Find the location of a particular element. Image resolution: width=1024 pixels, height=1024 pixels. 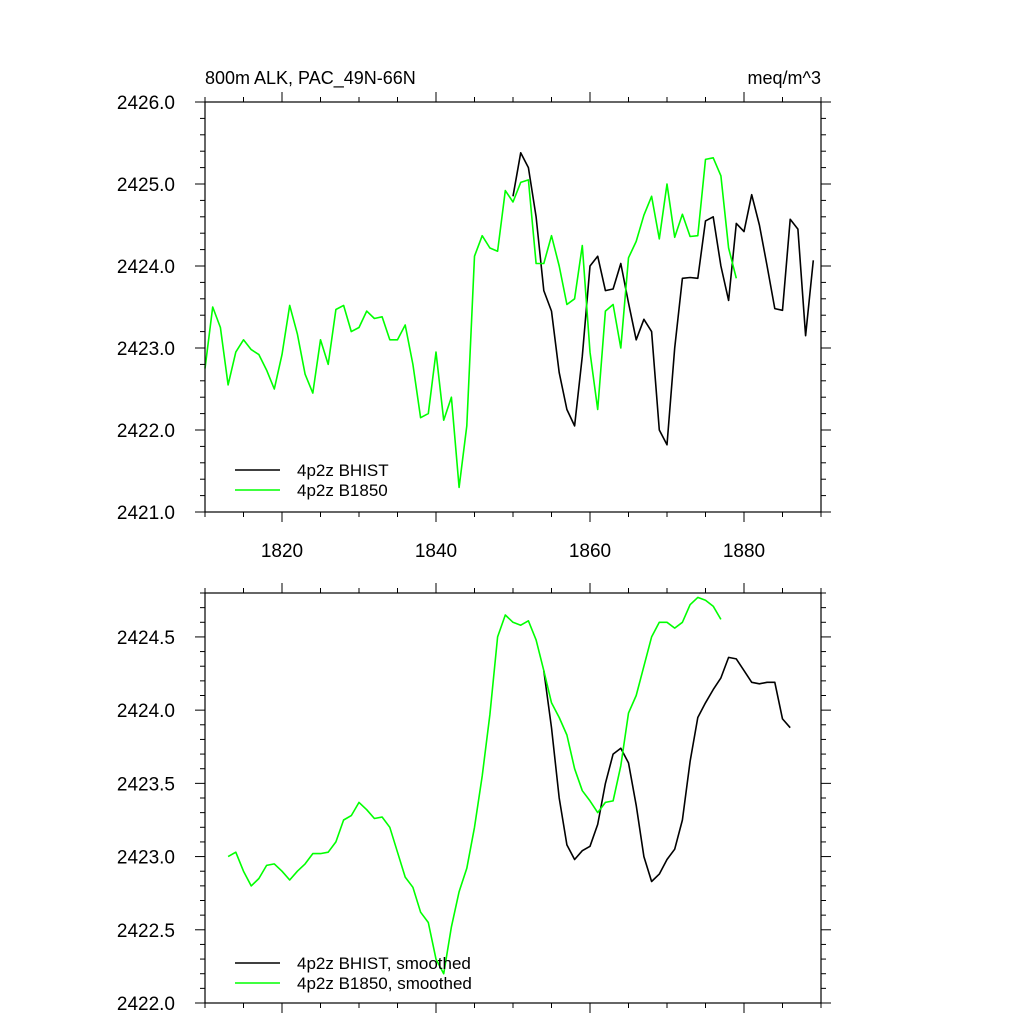

bottom-legend-label: 4p2z BHIST, smoothed is located at coordinates (384, 963).